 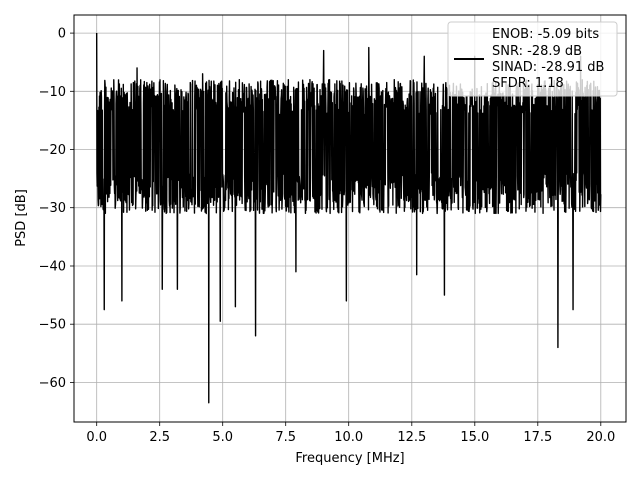 I want to click on legend-entry-sinad: SINAD: -28.91 dB, so click(x=548, y=67).